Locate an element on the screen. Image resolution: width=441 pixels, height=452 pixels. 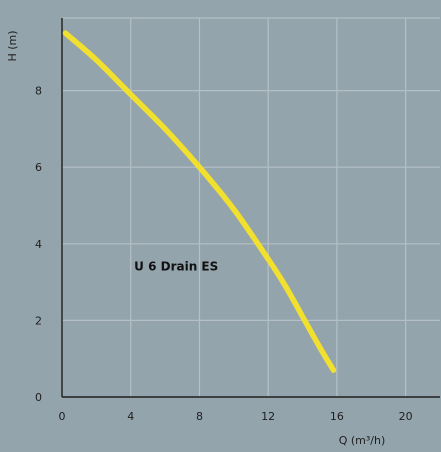
y-tick-label-4: 8 is located at coordinates (38, 91).